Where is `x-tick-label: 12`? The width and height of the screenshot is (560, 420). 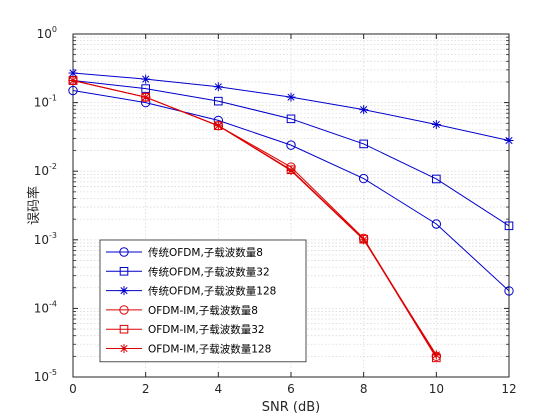 x-tick-label: 12 is located at coordinates (508, 389).